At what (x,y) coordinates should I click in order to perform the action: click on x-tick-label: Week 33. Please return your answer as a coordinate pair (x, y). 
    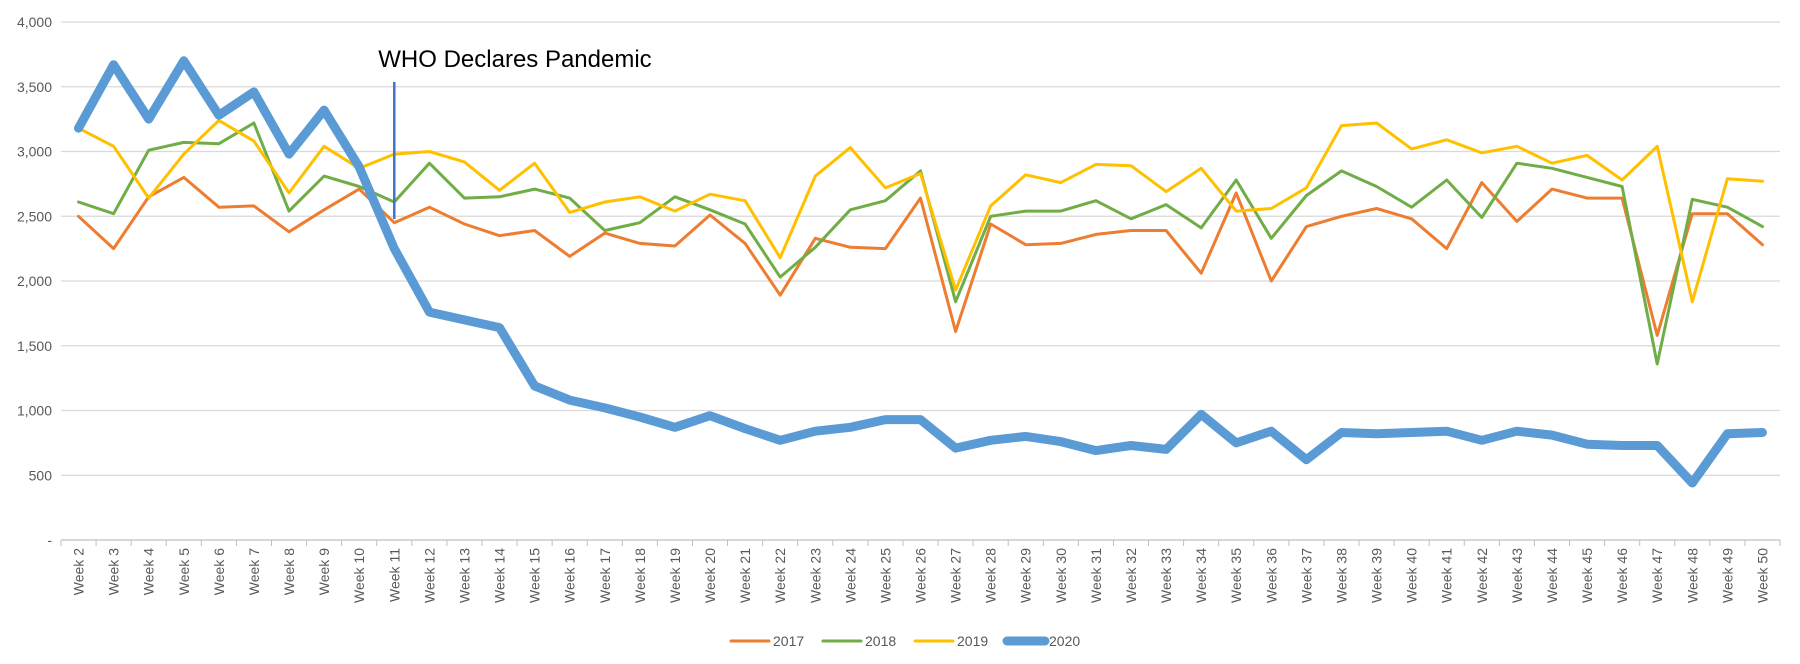
    Looking at the image, I should click on (1166, 575).